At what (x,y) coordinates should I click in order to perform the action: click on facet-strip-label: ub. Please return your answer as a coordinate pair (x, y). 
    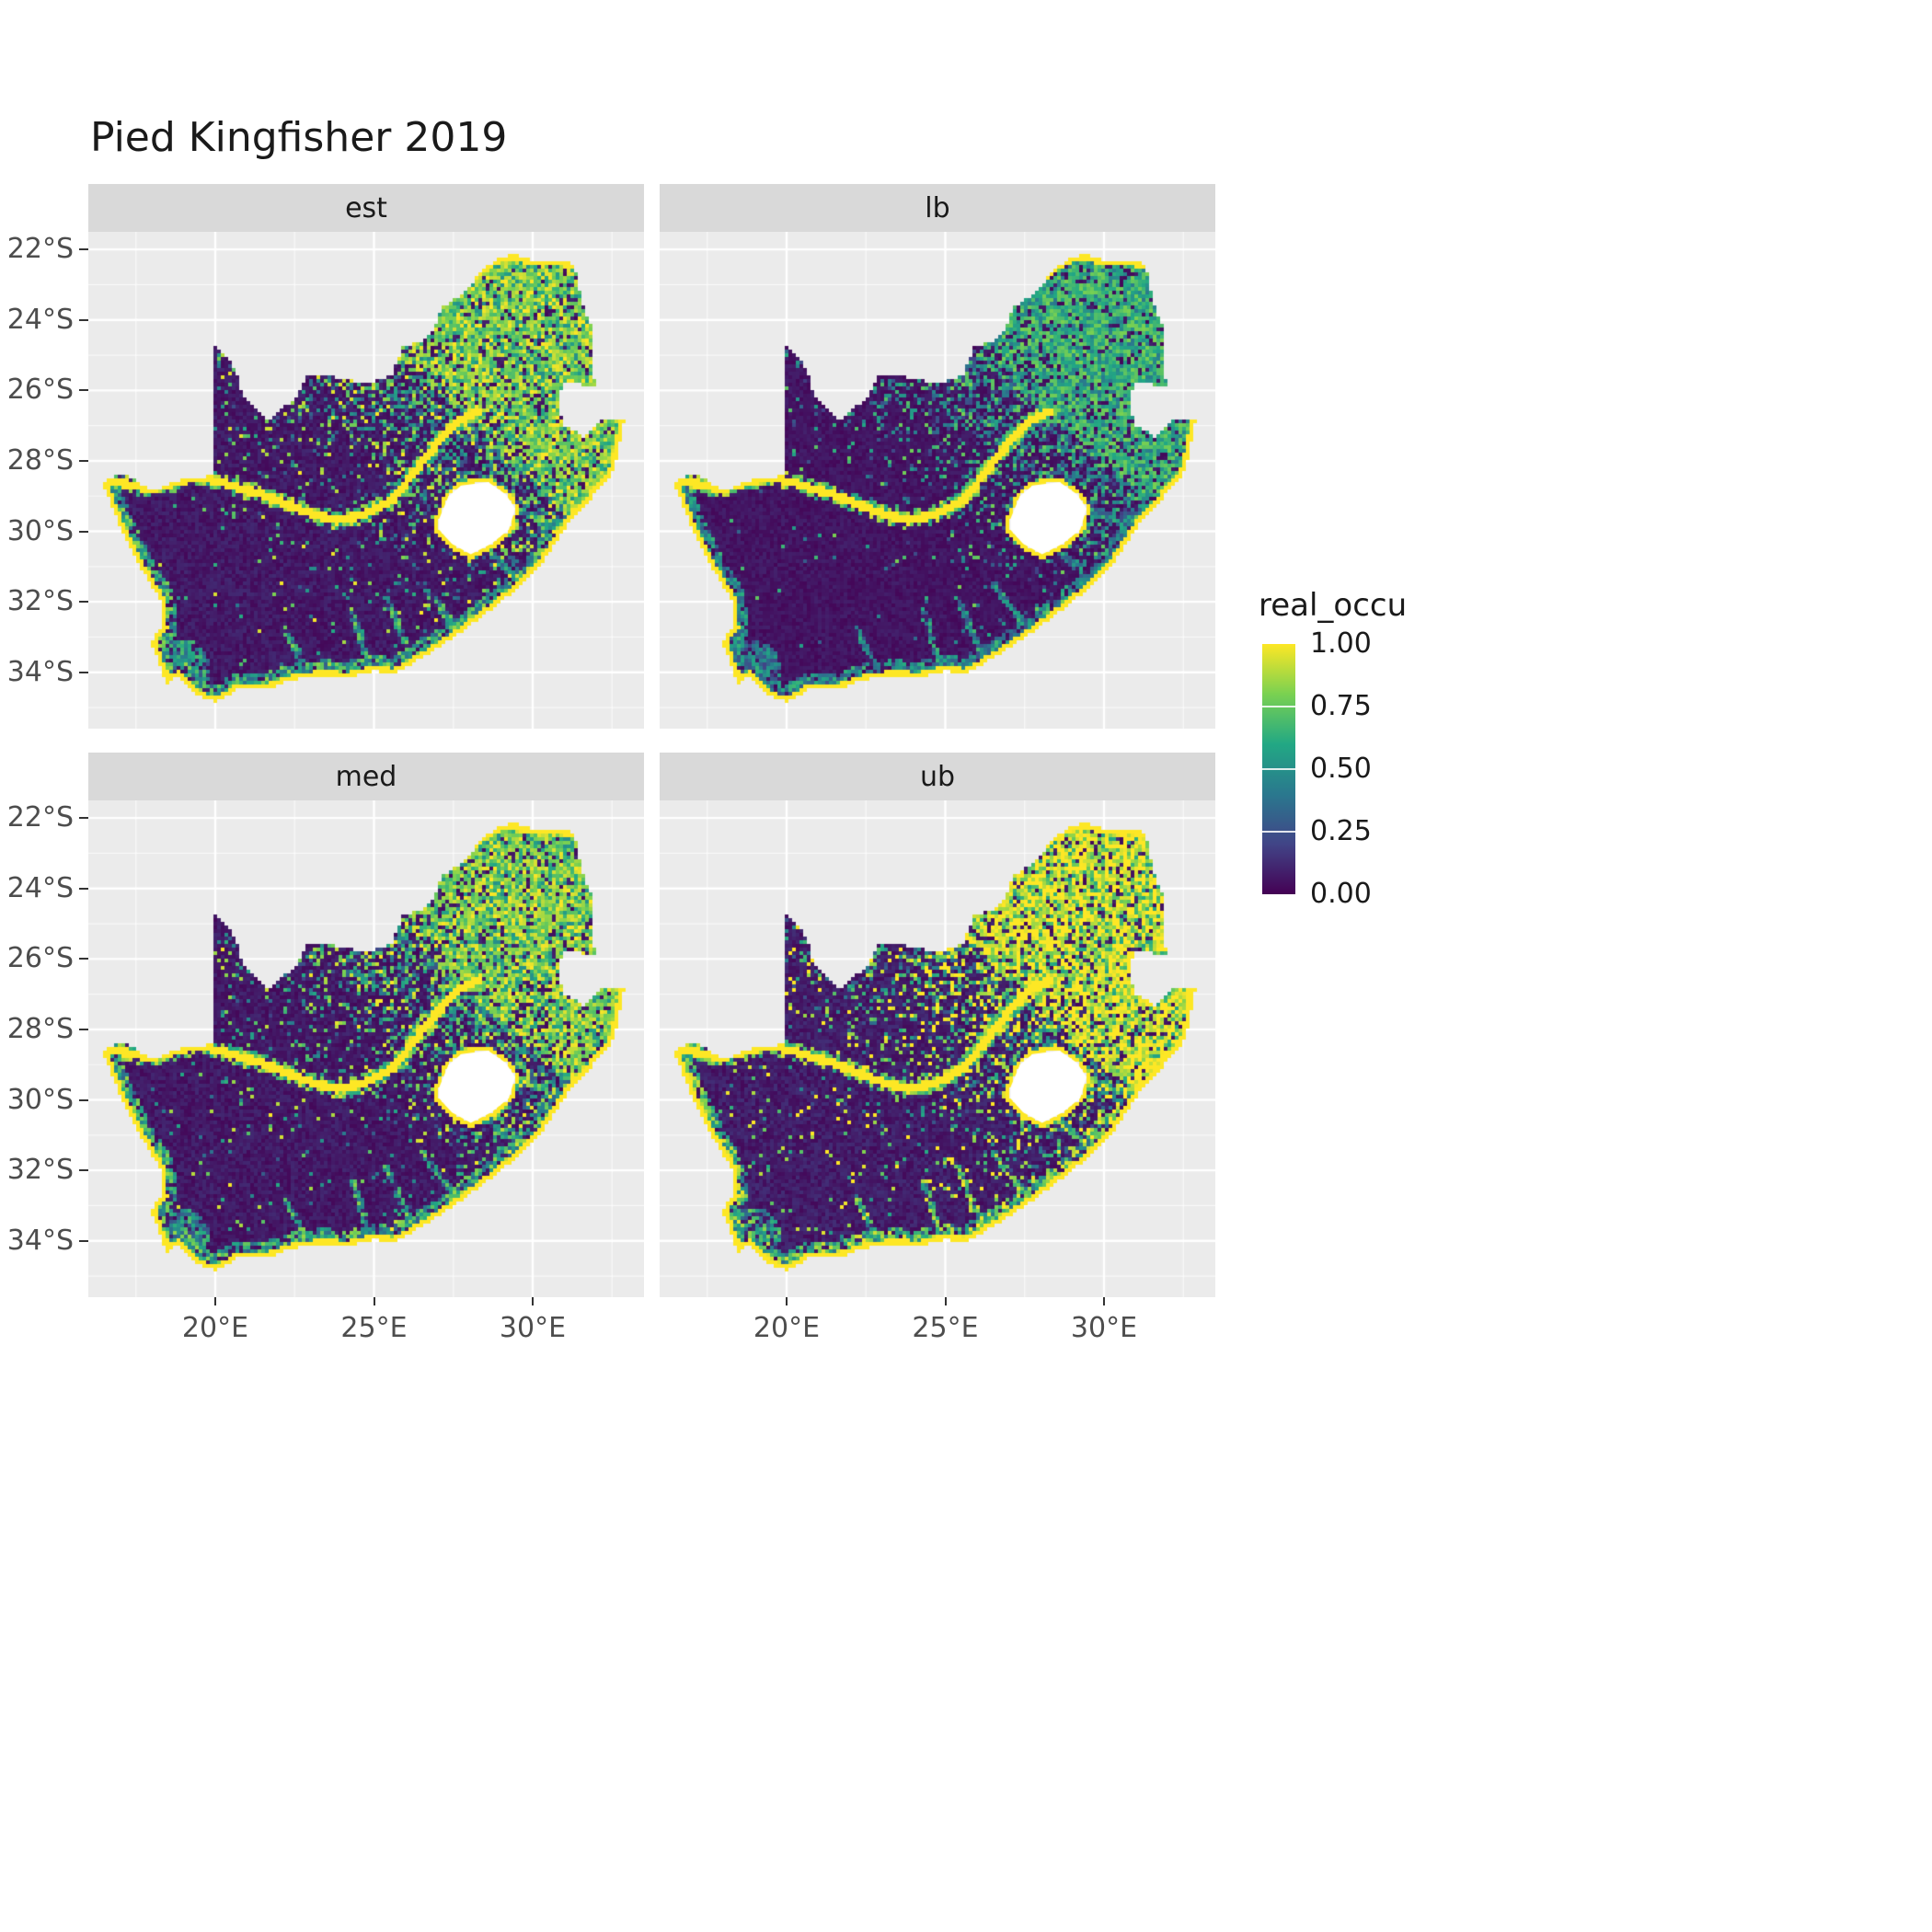
    Looking at the image, I should click on (937, 776).